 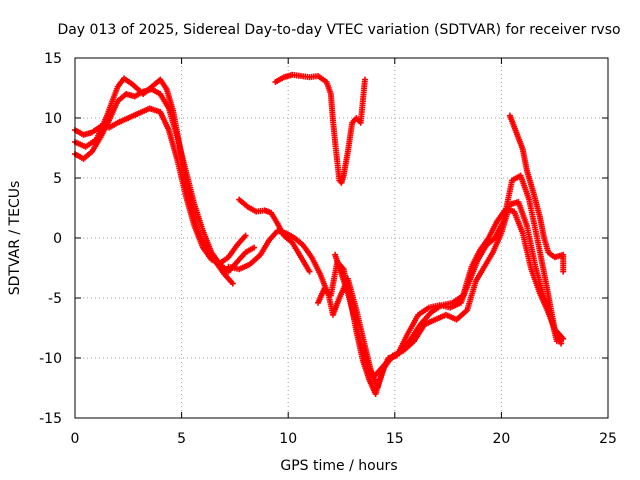 What do you see at coordinates (57, 239) in the screenshot?
I see `y-tick-label: 0` at bounding box center [57, 239].